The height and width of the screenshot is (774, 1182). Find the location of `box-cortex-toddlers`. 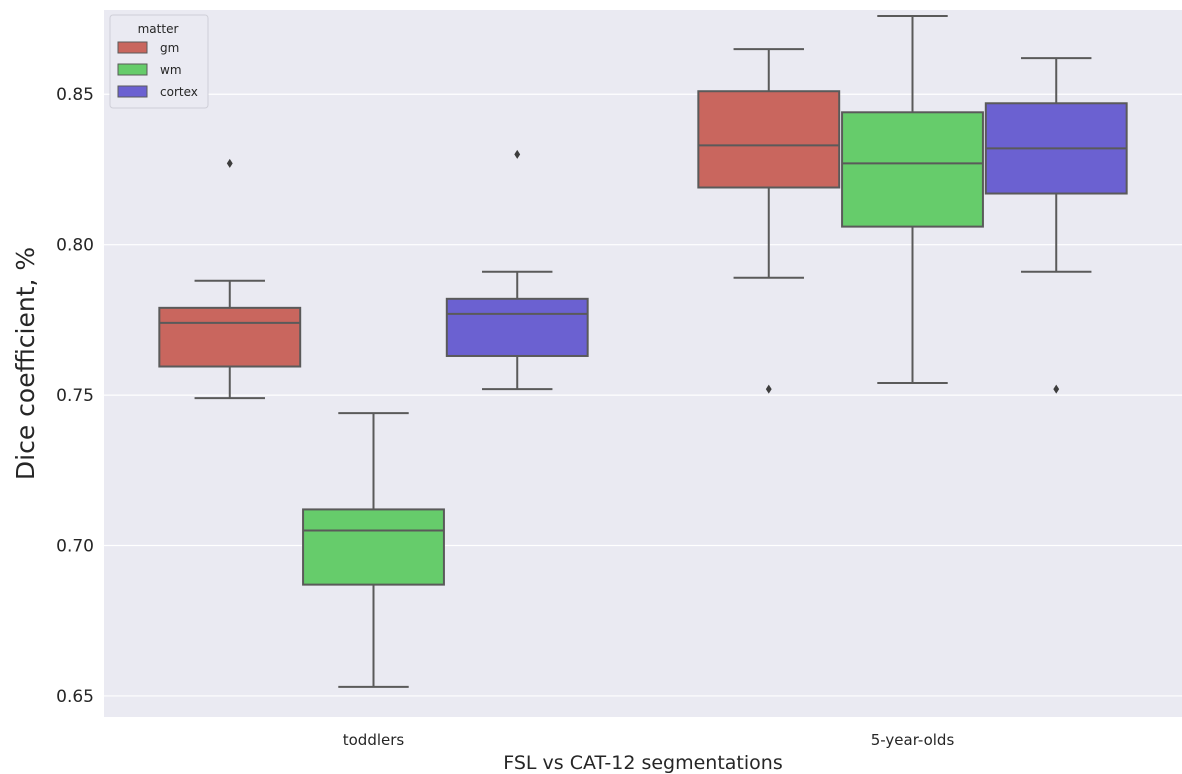

box-cortex-toddlers is located at coordinates (517, 270).